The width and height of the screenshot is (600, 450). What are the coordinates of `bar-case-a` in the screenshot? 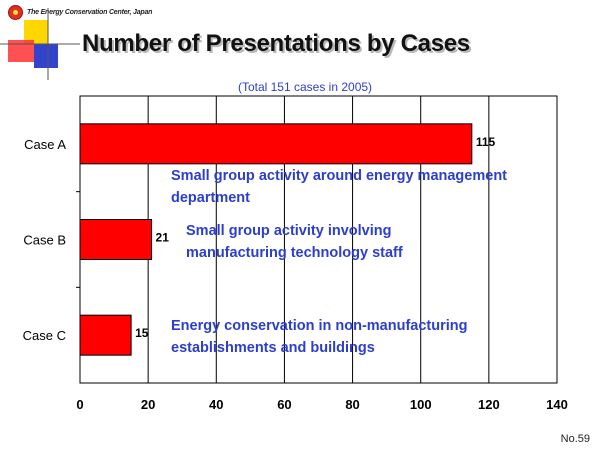 It's located at (276, 144).